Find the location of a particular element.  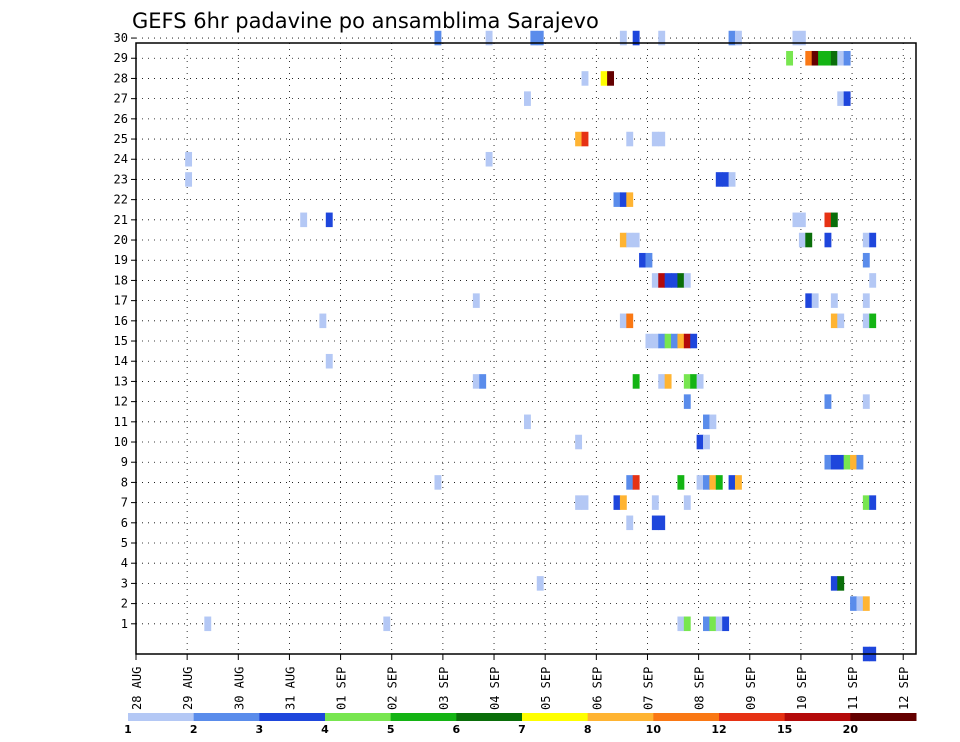

x-tick-label: 10 SEP is located at coordinates (802, 688).